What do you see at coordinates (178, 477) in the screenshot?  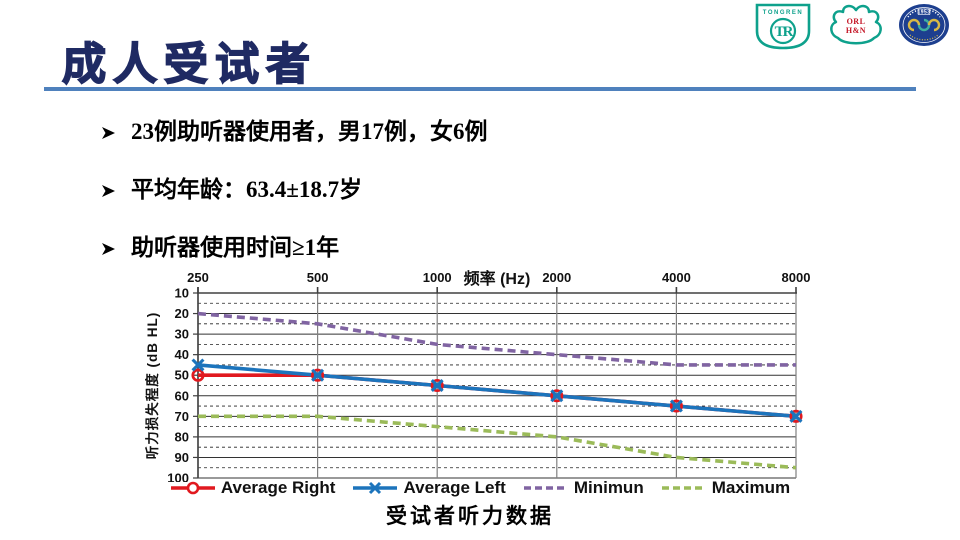 I see `svg-text: 100` at bounding box center [178, 477].